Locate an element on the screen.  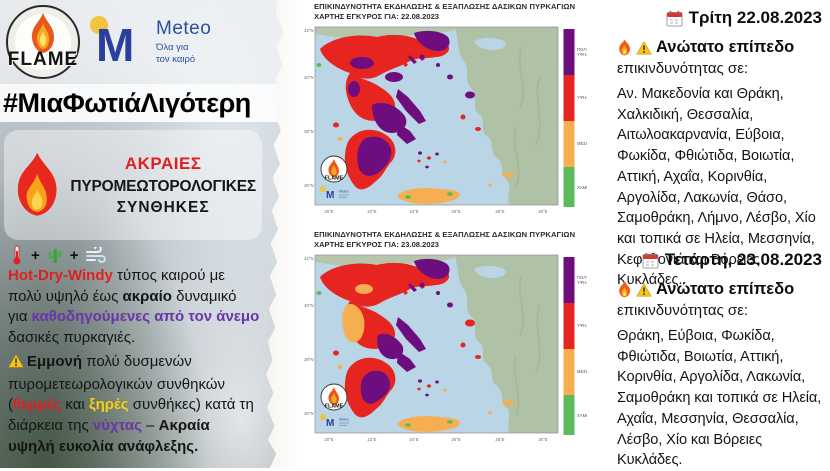
meteo-logo-name: Meteo is located at coordinates (184, 29).